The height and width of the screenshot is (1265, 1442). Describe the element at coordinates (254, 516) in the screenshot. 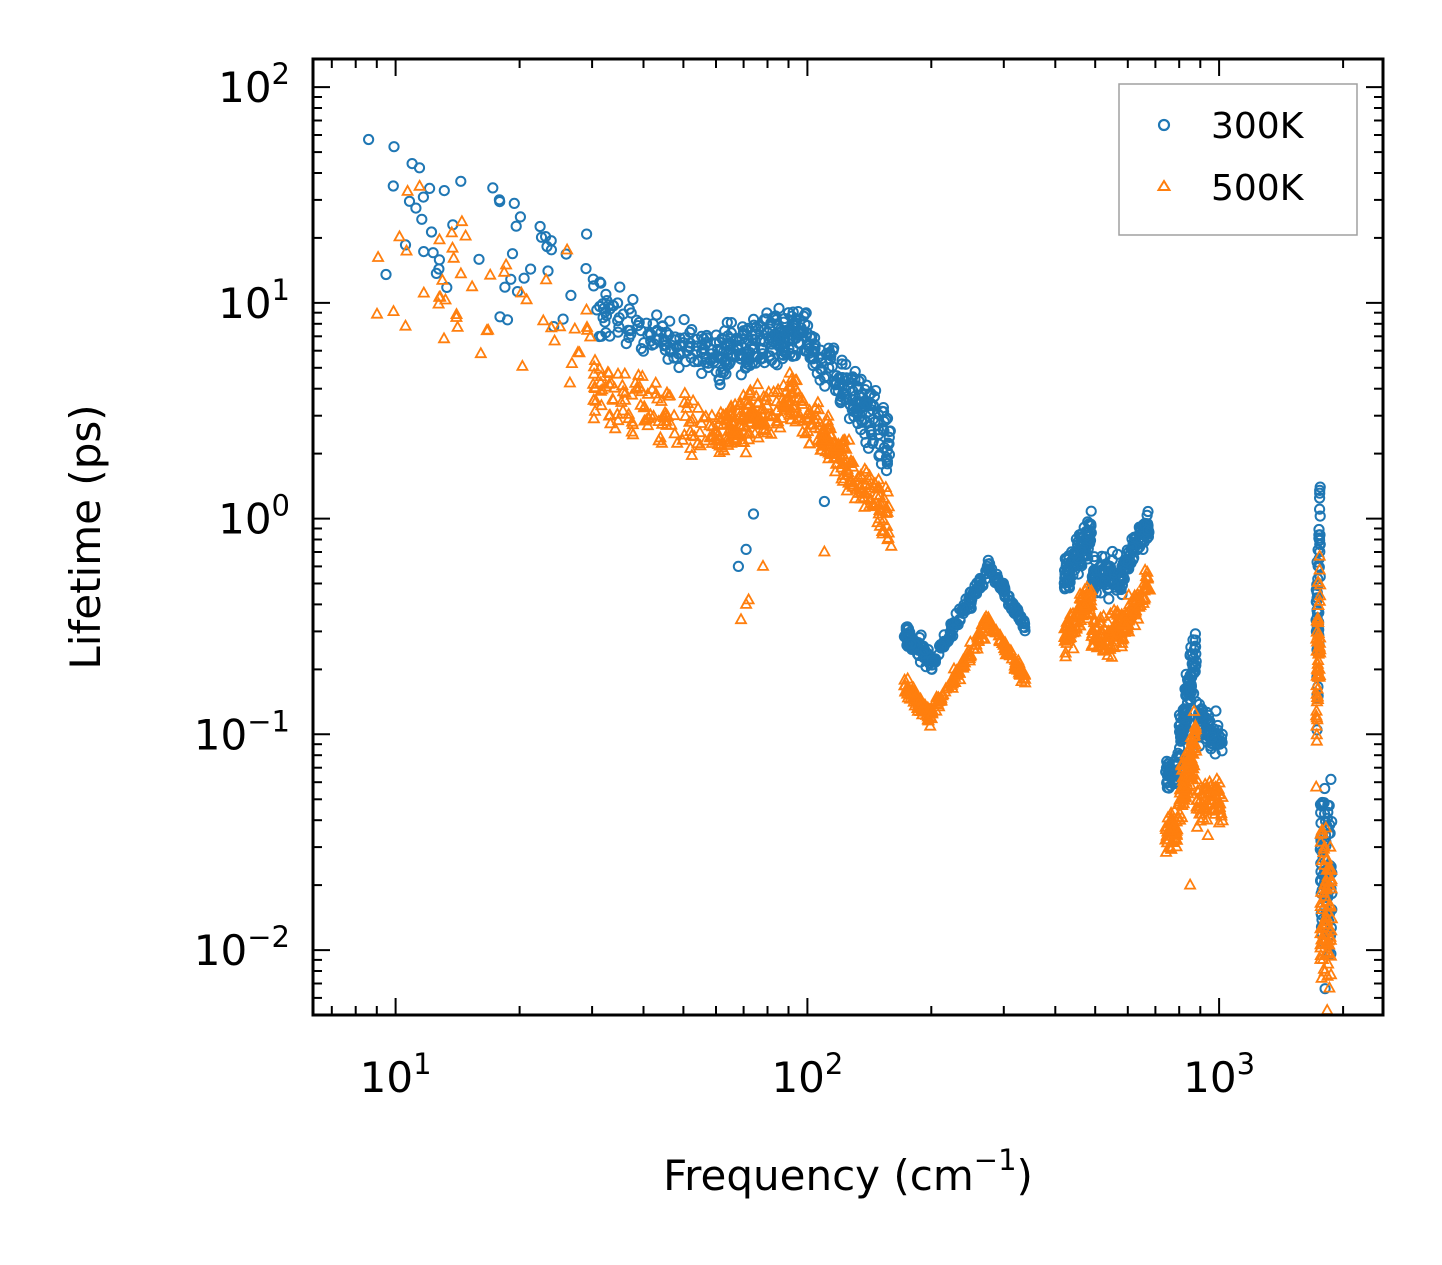

I see `y-tick-label: 100` at that location.